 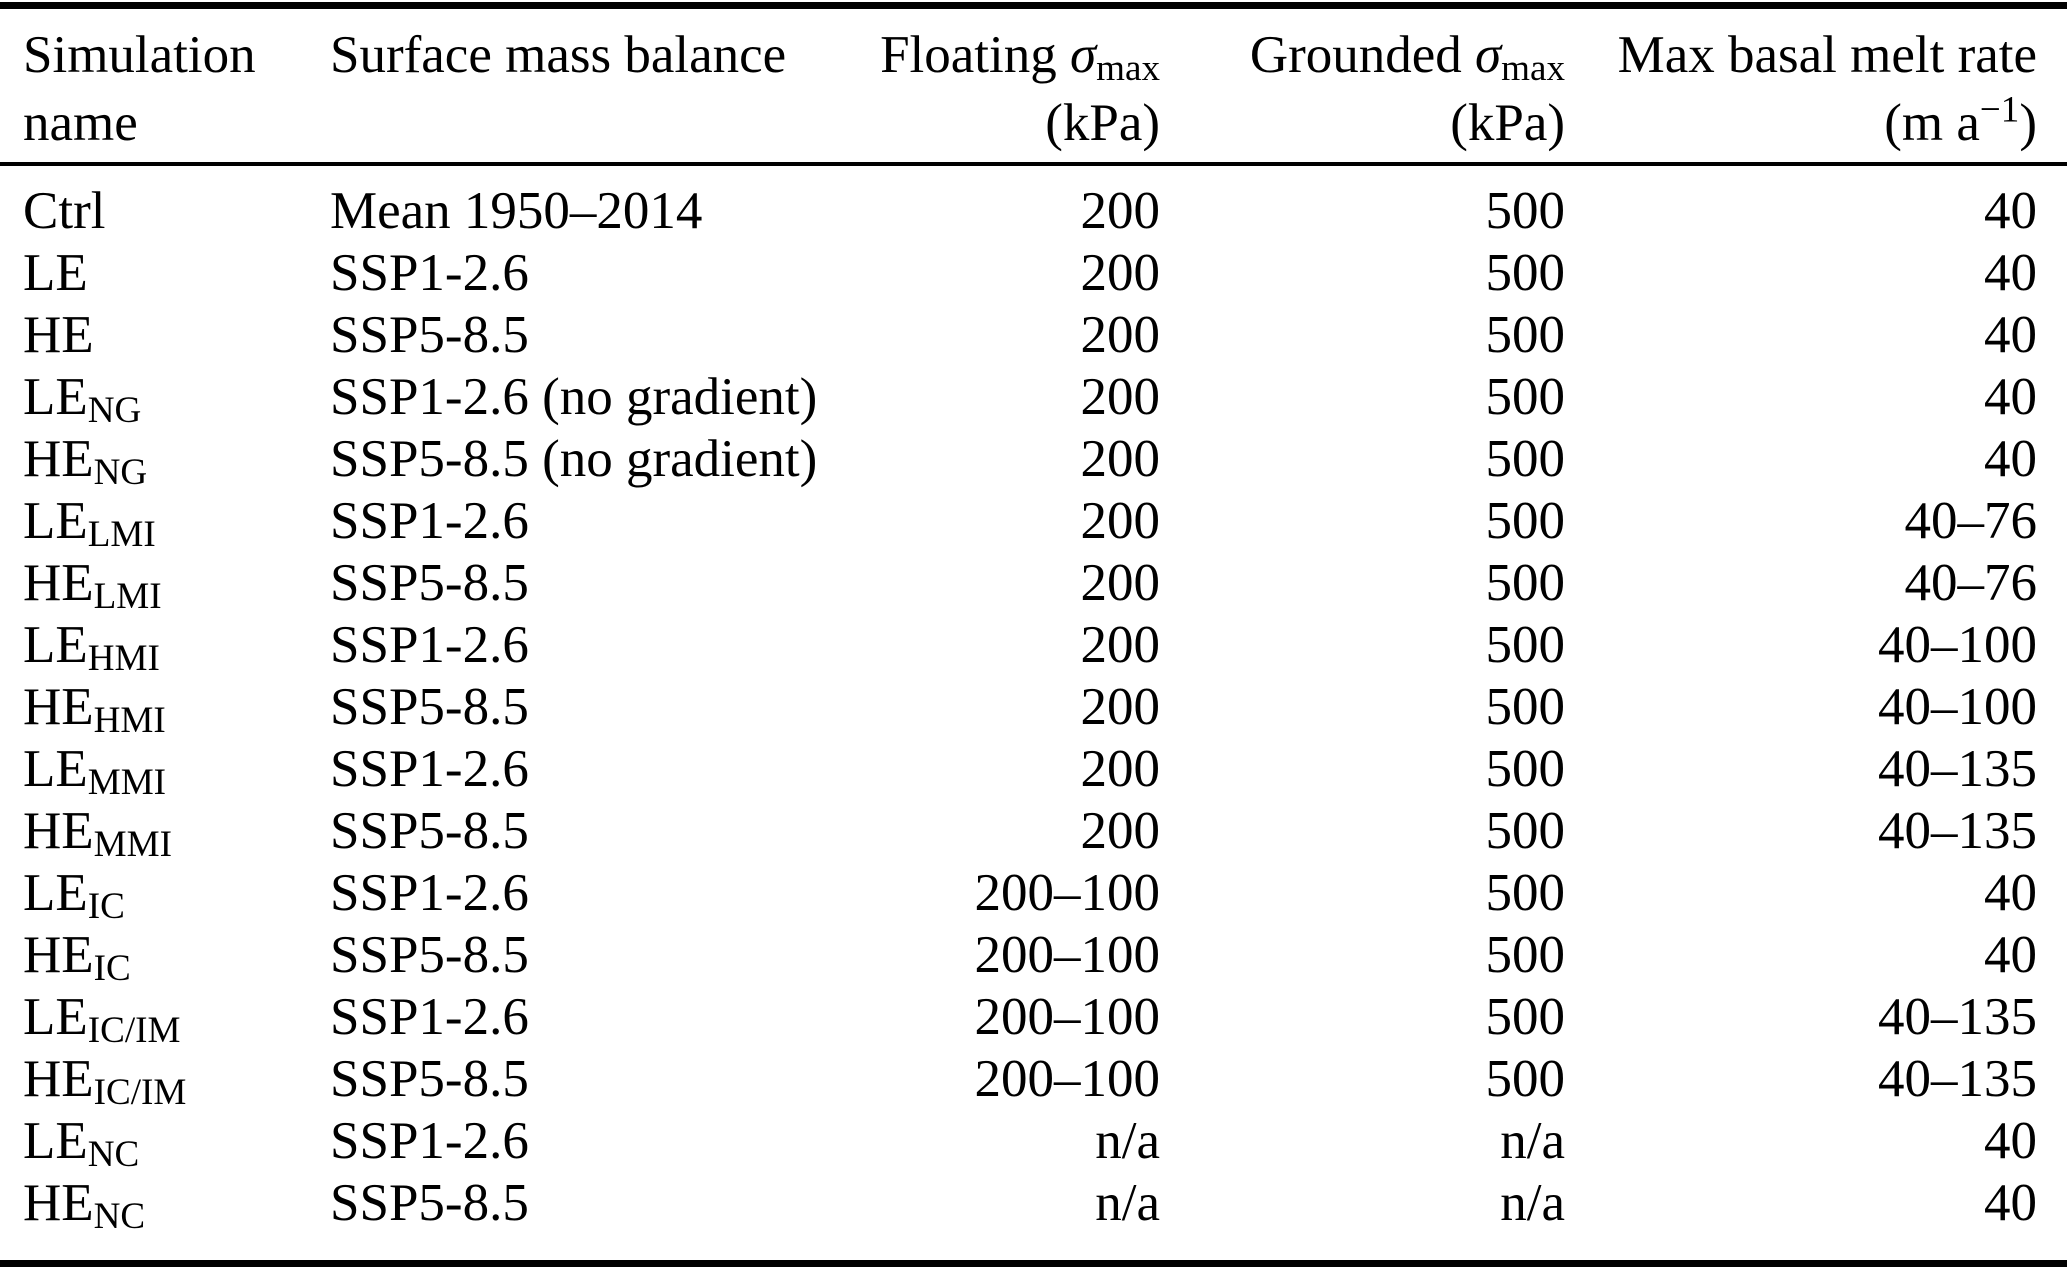 What do you see at coordinates (1960, 120) in the screenshot?
I see `col-header-melt-units: (m a−1)` at bounding box center [1960, 120].